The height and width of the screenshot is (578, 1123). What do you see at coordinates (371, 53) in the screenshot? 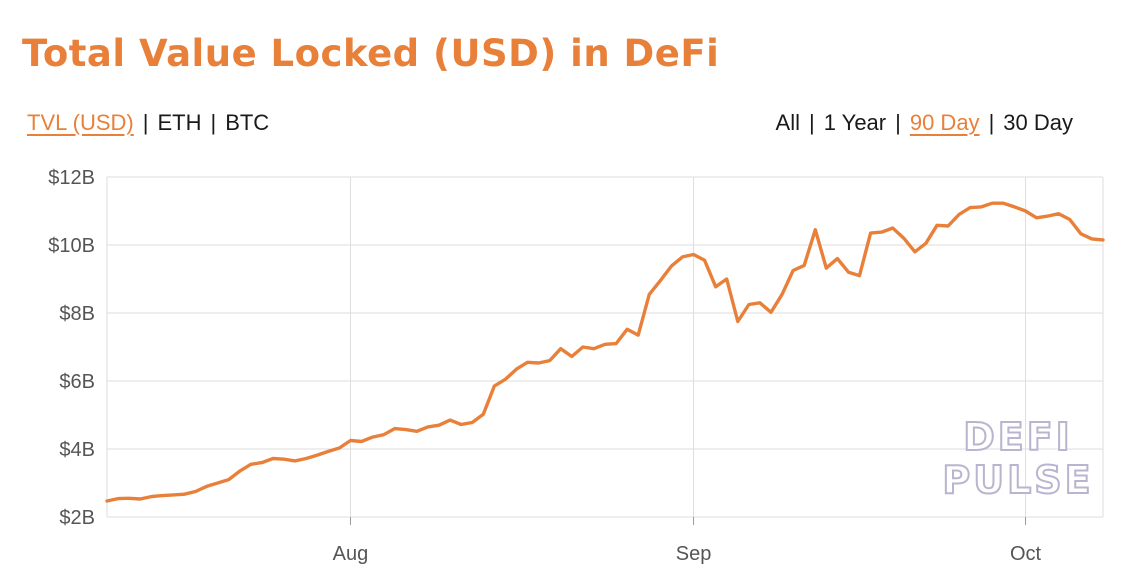
I see `page-title: Total Value Locked (USD) in DeFi` at bounding box center [371, 53].